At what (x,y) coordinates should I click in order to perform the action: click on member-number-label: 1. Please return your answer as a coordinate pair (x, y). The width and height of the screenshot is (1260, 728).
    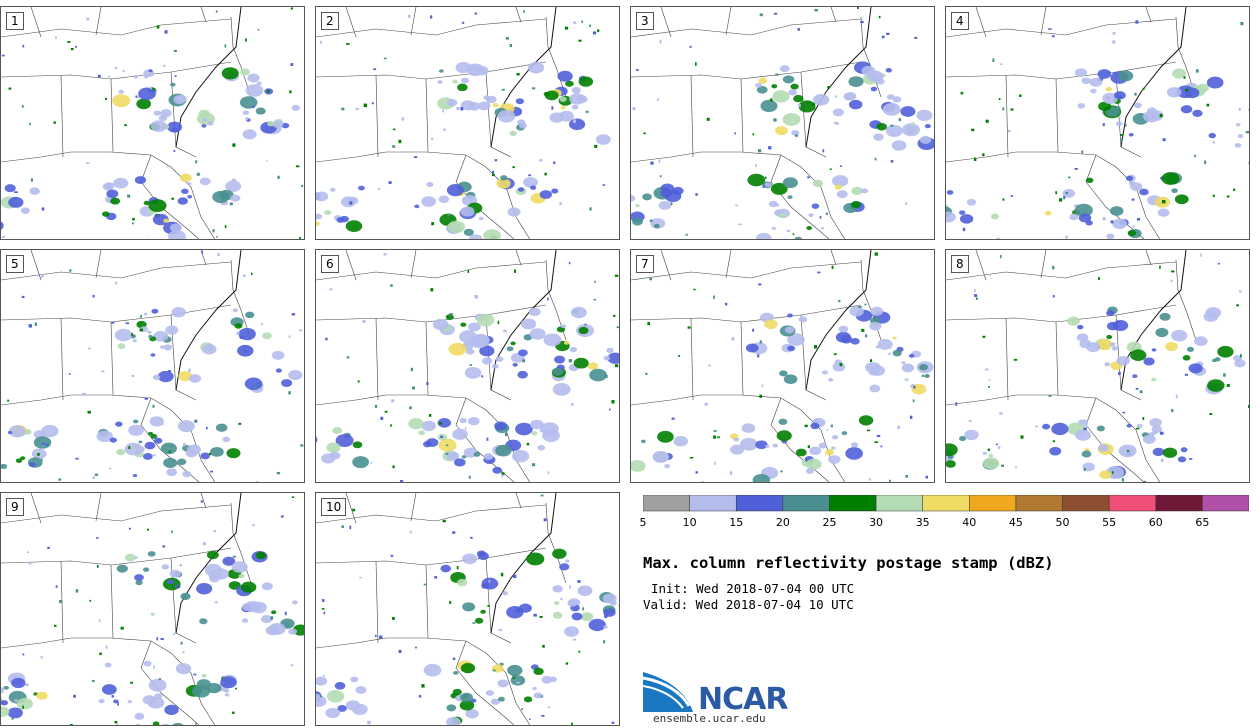
    Looking at the image, I should click on (15, 21).